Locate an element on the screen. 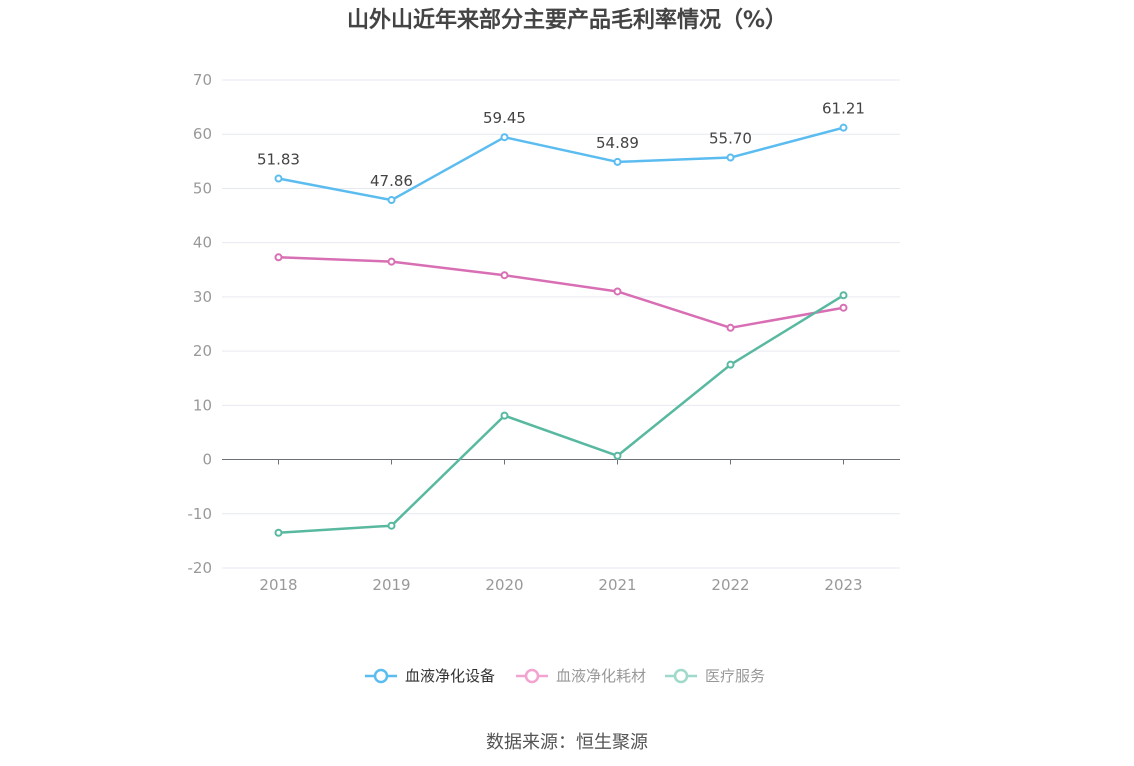 The image size is (1134, 766). y-tick-label: 20 is located at coordinates (202, 351).